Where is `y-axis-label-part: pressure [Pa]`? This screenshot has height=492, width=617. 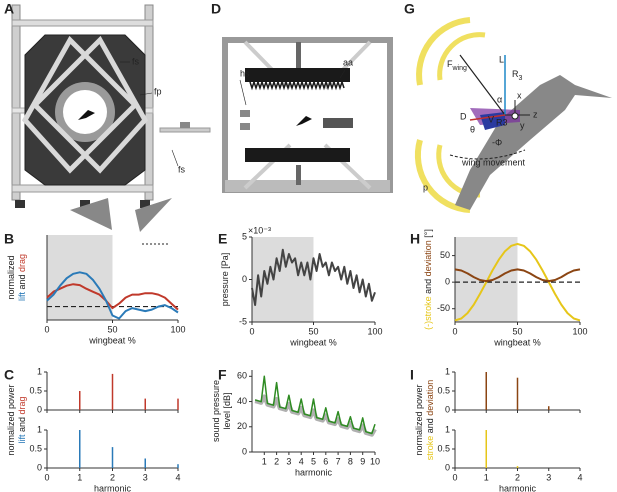
y-axis-label-part: pressure [Pa] is located at coordinates (225, 280).